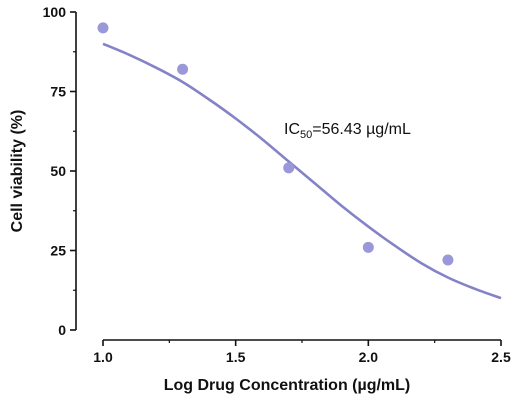 The width and height of the screenshot is (519, 401). I want to click on ic50-annotation-value: =56.43 µg/mL, so click(361, 129).